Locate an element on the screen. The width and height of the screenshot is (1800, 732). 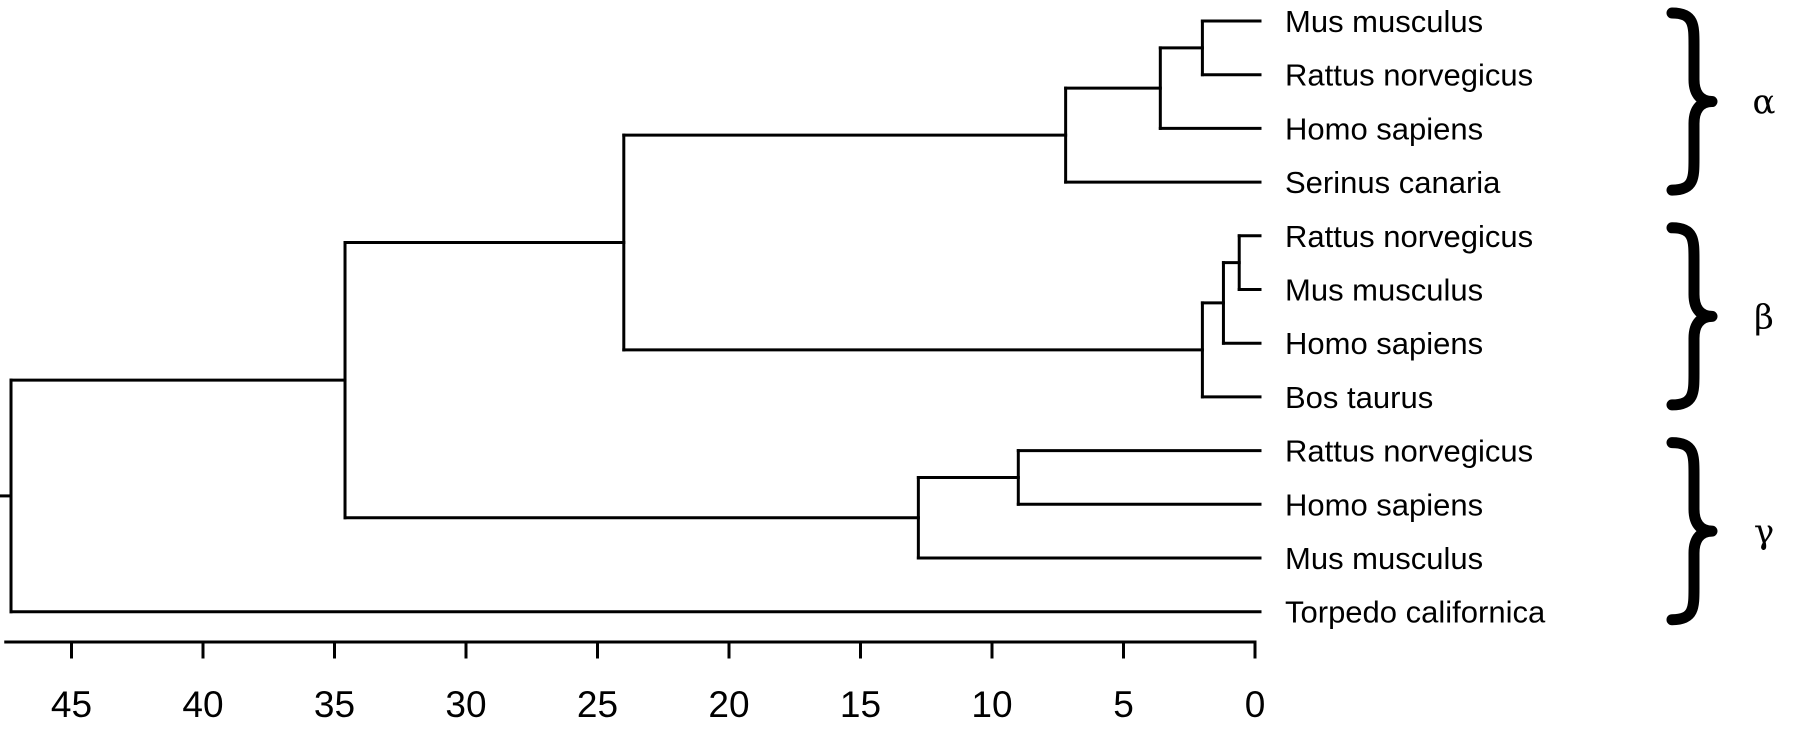
group-label: γ is located at coordinates (1764, 532).